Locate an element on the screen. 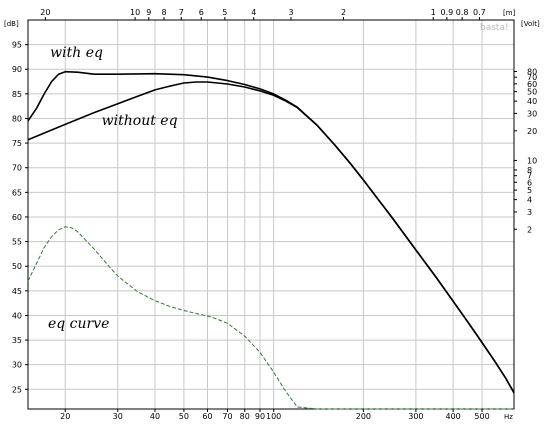  right-tick-label: 4 is located at coordinates (529, 200).